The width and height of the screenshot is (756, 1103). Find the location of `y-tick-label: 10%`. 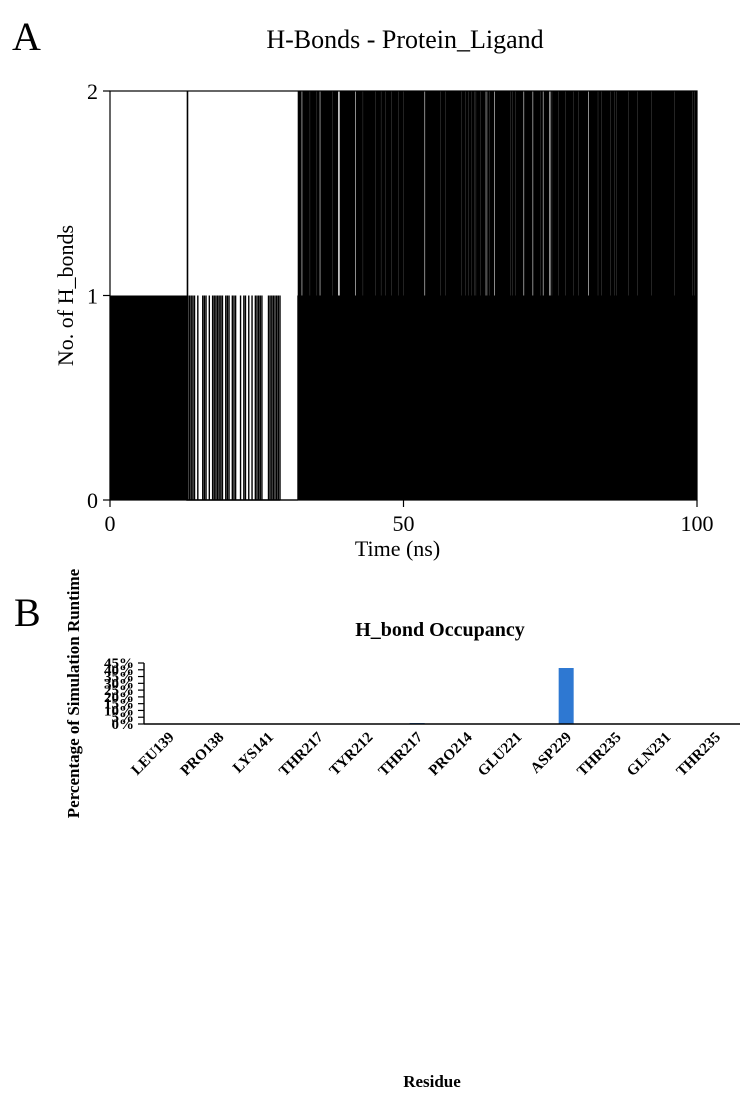

y-tick-label: 10% is located at coordinates (119, 711).